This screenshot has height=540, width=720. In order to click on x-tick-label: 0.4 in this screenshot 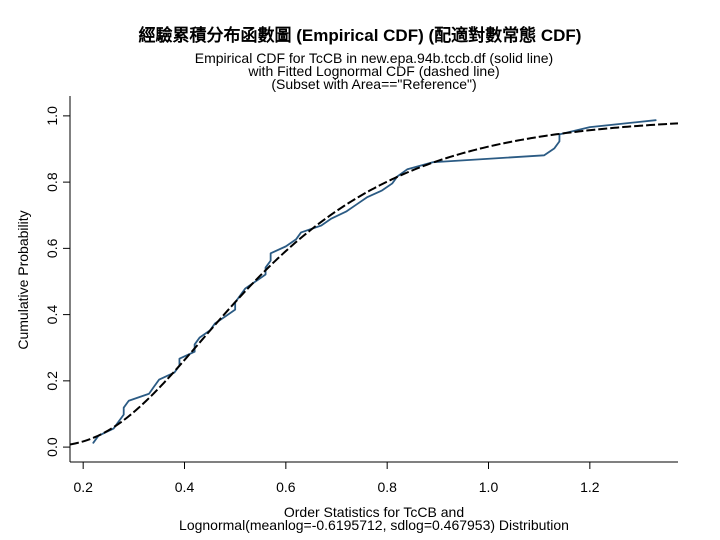, I will do `click(185, 487)`.